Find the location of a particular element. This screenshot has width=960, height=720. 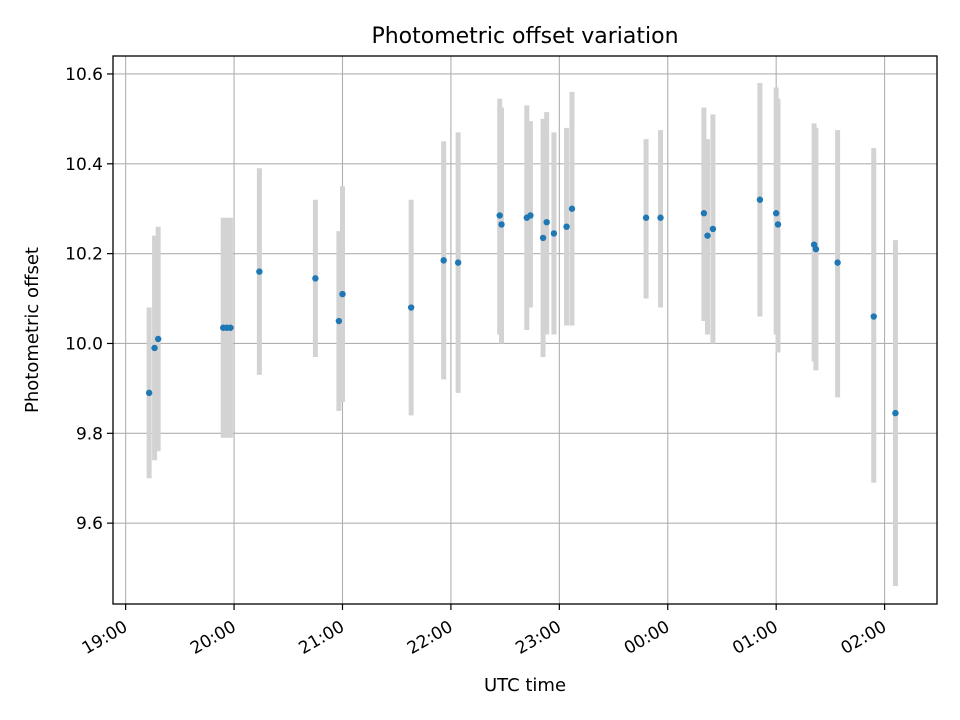

x-tick-label: 23:00 is located at coordinates (538, 638).